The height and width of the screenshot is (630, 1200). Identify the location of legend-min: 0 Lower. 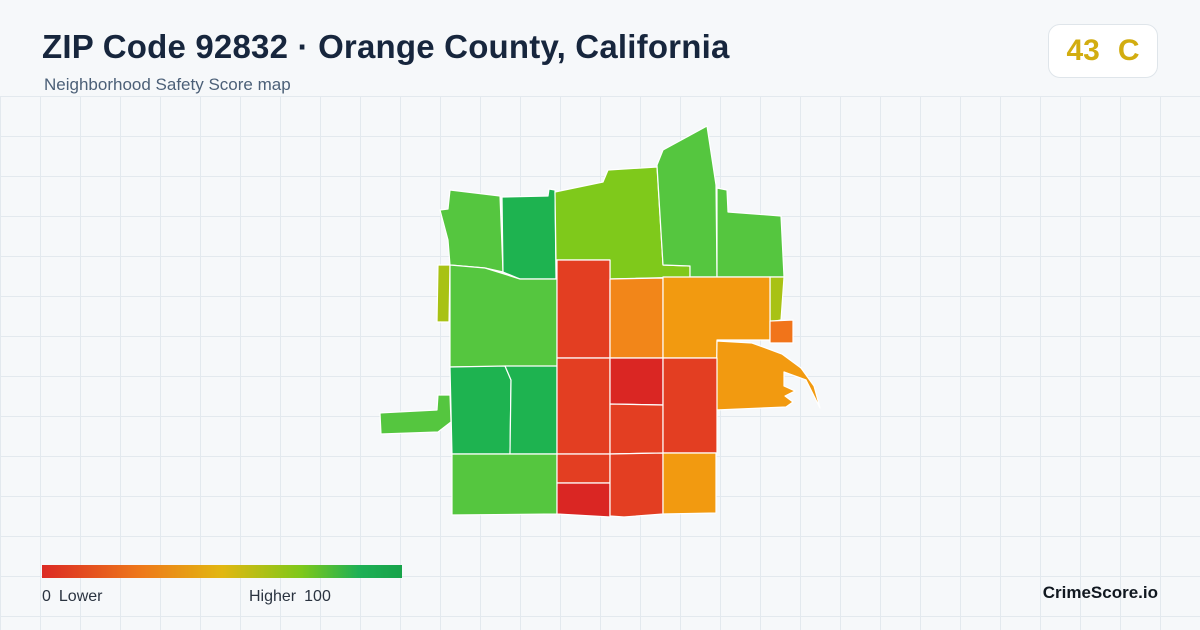
(72, 597).